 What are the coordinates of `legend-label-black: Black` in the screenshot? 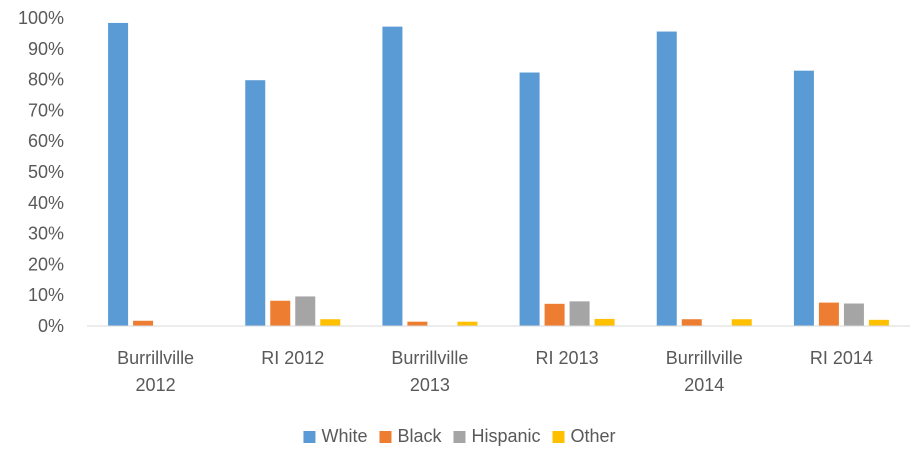 It's located at (419, 436).